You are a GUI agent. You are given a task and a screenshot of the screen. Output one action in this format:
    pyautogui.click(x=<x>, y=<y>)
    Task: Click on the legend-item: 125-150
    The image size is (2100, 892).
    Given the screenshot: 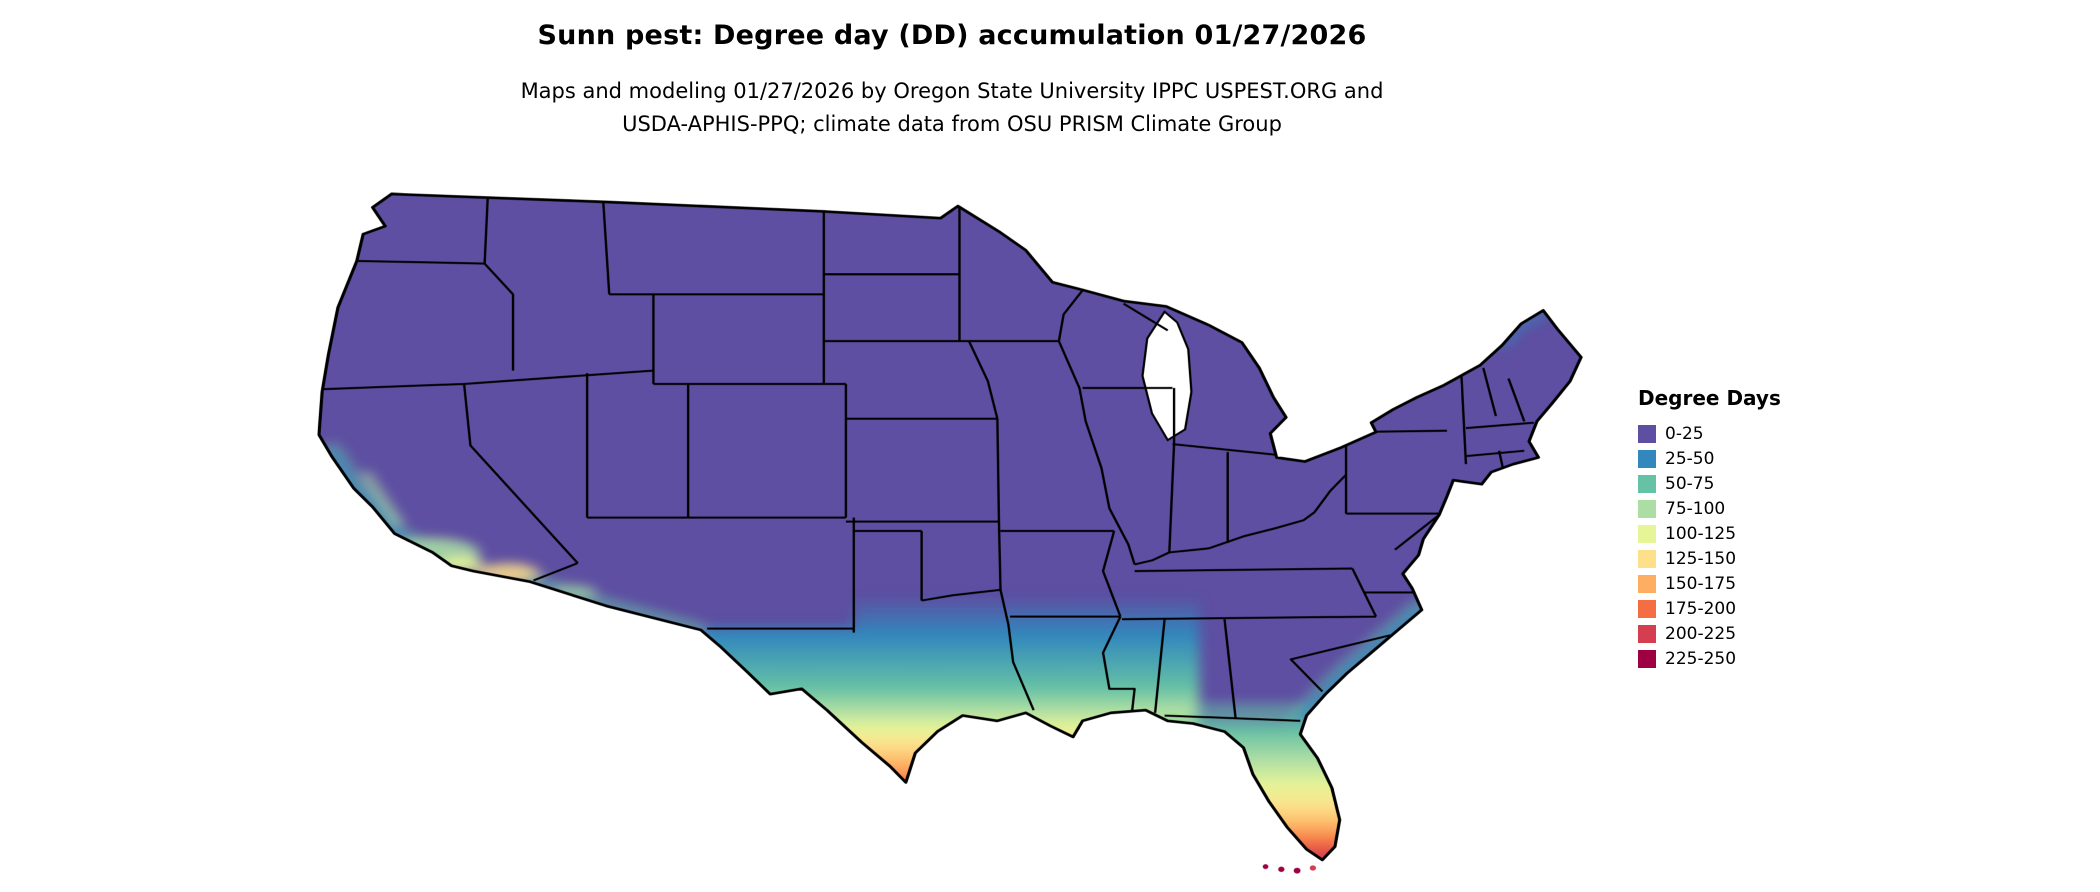 What is the action you would take?
    pyautogui.click(x=1709, y=558)
    